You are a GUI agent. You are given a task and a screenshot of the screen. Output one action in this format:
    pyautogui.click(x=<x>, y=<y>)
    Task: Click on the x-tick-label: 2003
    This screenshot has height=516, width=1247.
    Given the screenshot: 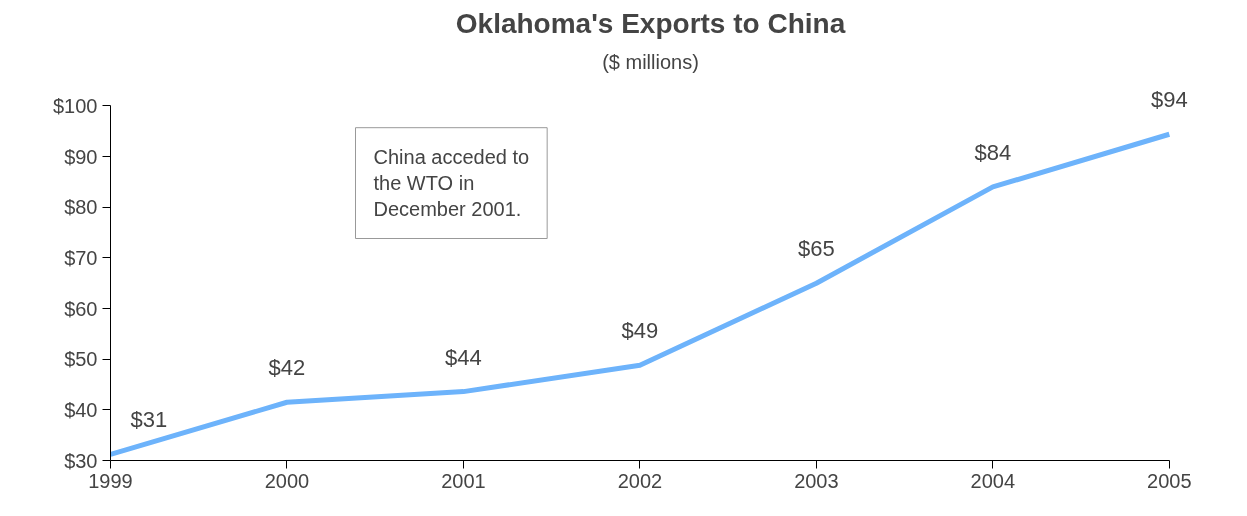 What is the action you would take?
    pyautogui.click(x=816, y=480)
    